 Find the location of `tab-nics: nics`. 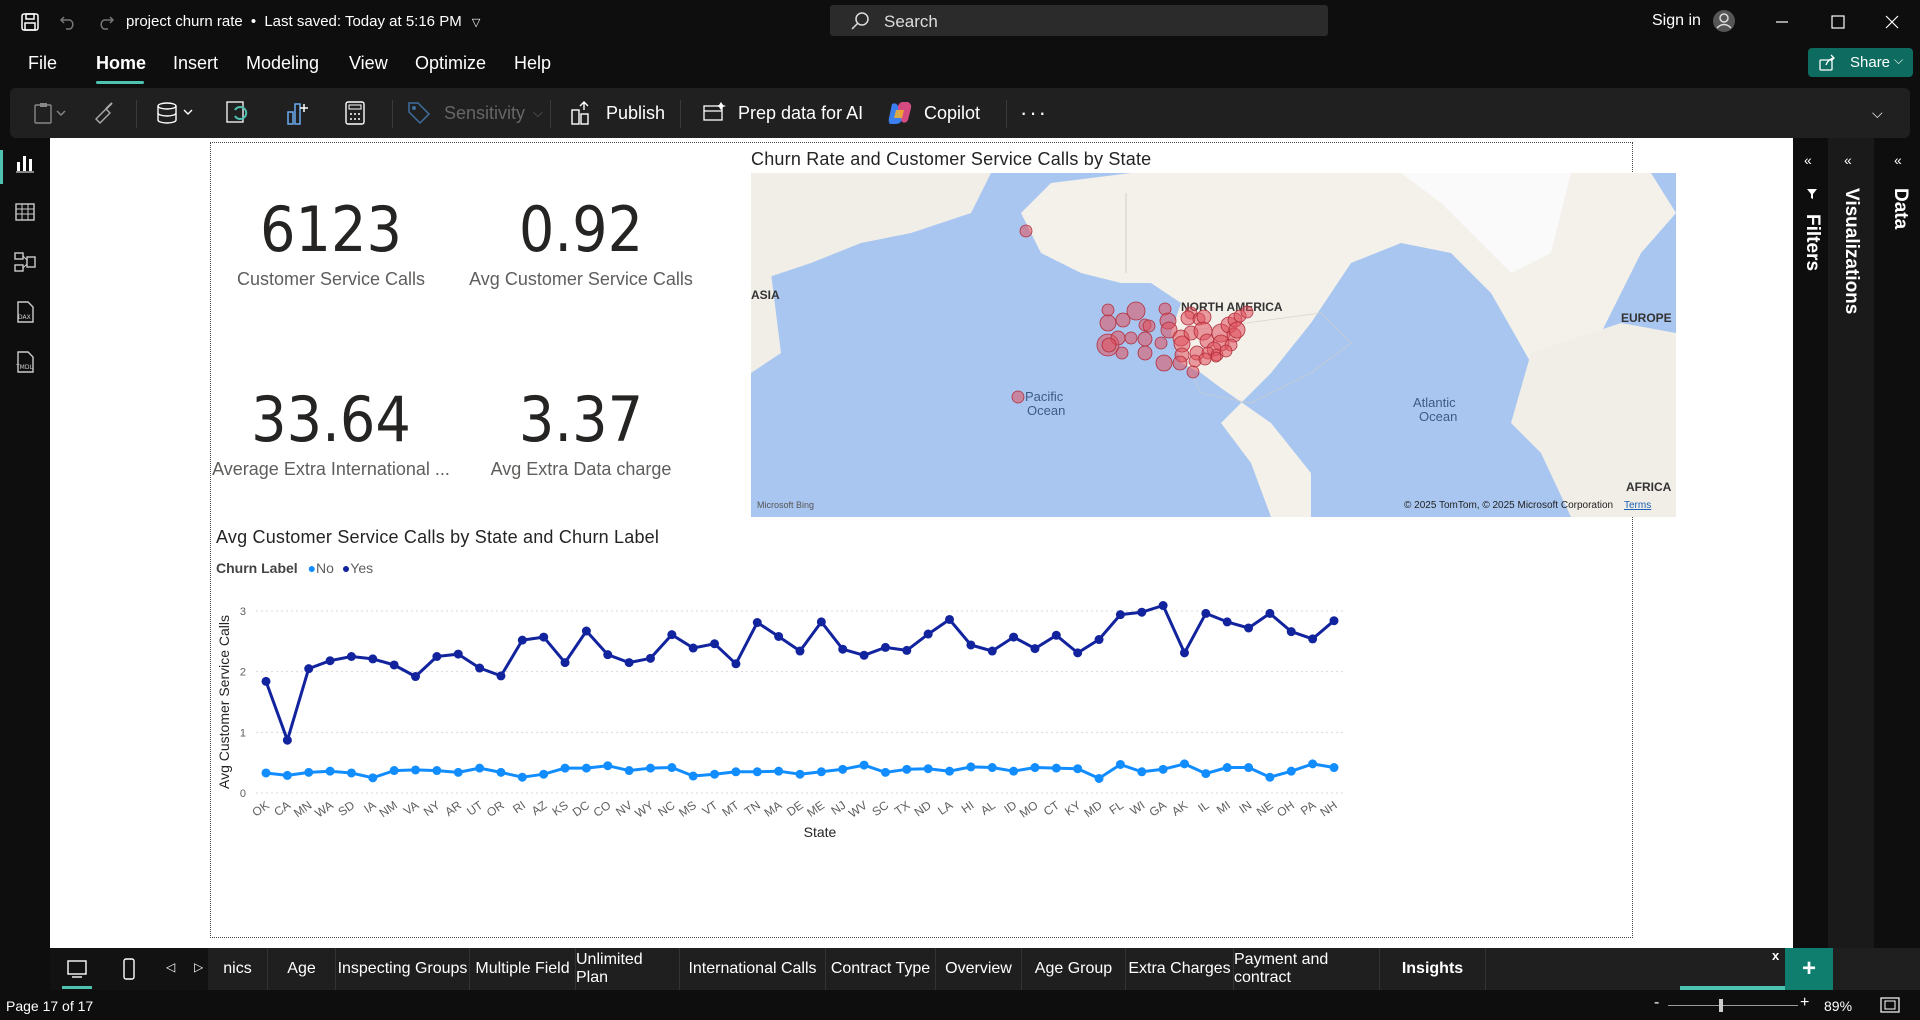

tab-nics: nics is located at coordinates (238, 969).